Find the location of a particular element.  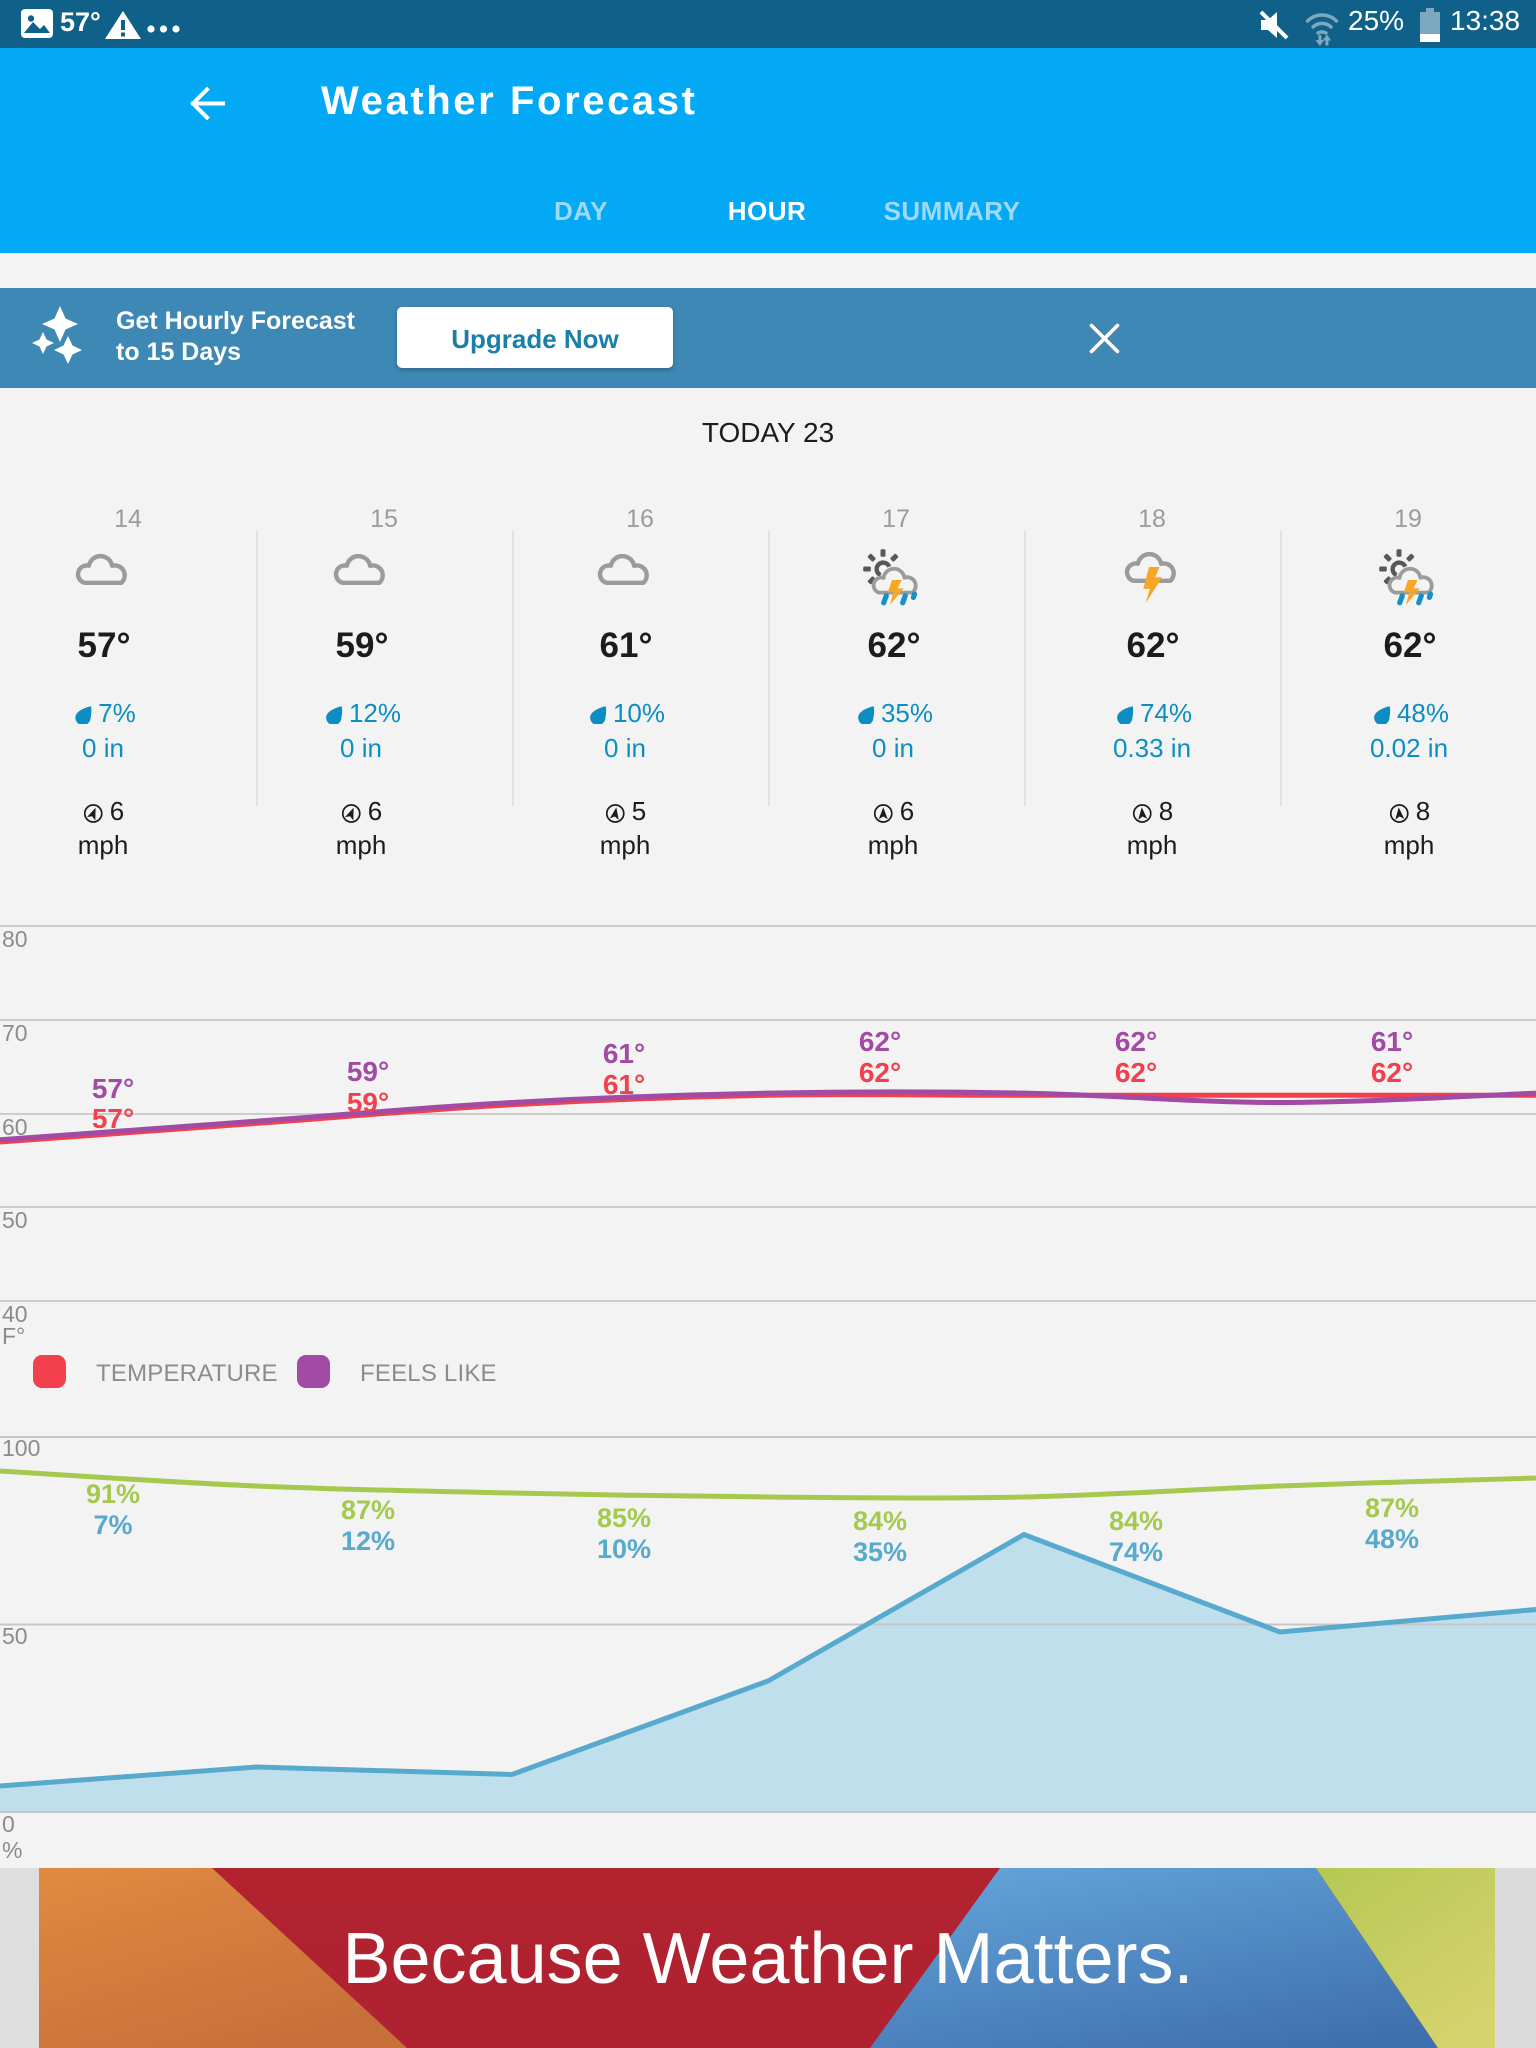

svg-text: 100 is located at coordinates (21, 1448).